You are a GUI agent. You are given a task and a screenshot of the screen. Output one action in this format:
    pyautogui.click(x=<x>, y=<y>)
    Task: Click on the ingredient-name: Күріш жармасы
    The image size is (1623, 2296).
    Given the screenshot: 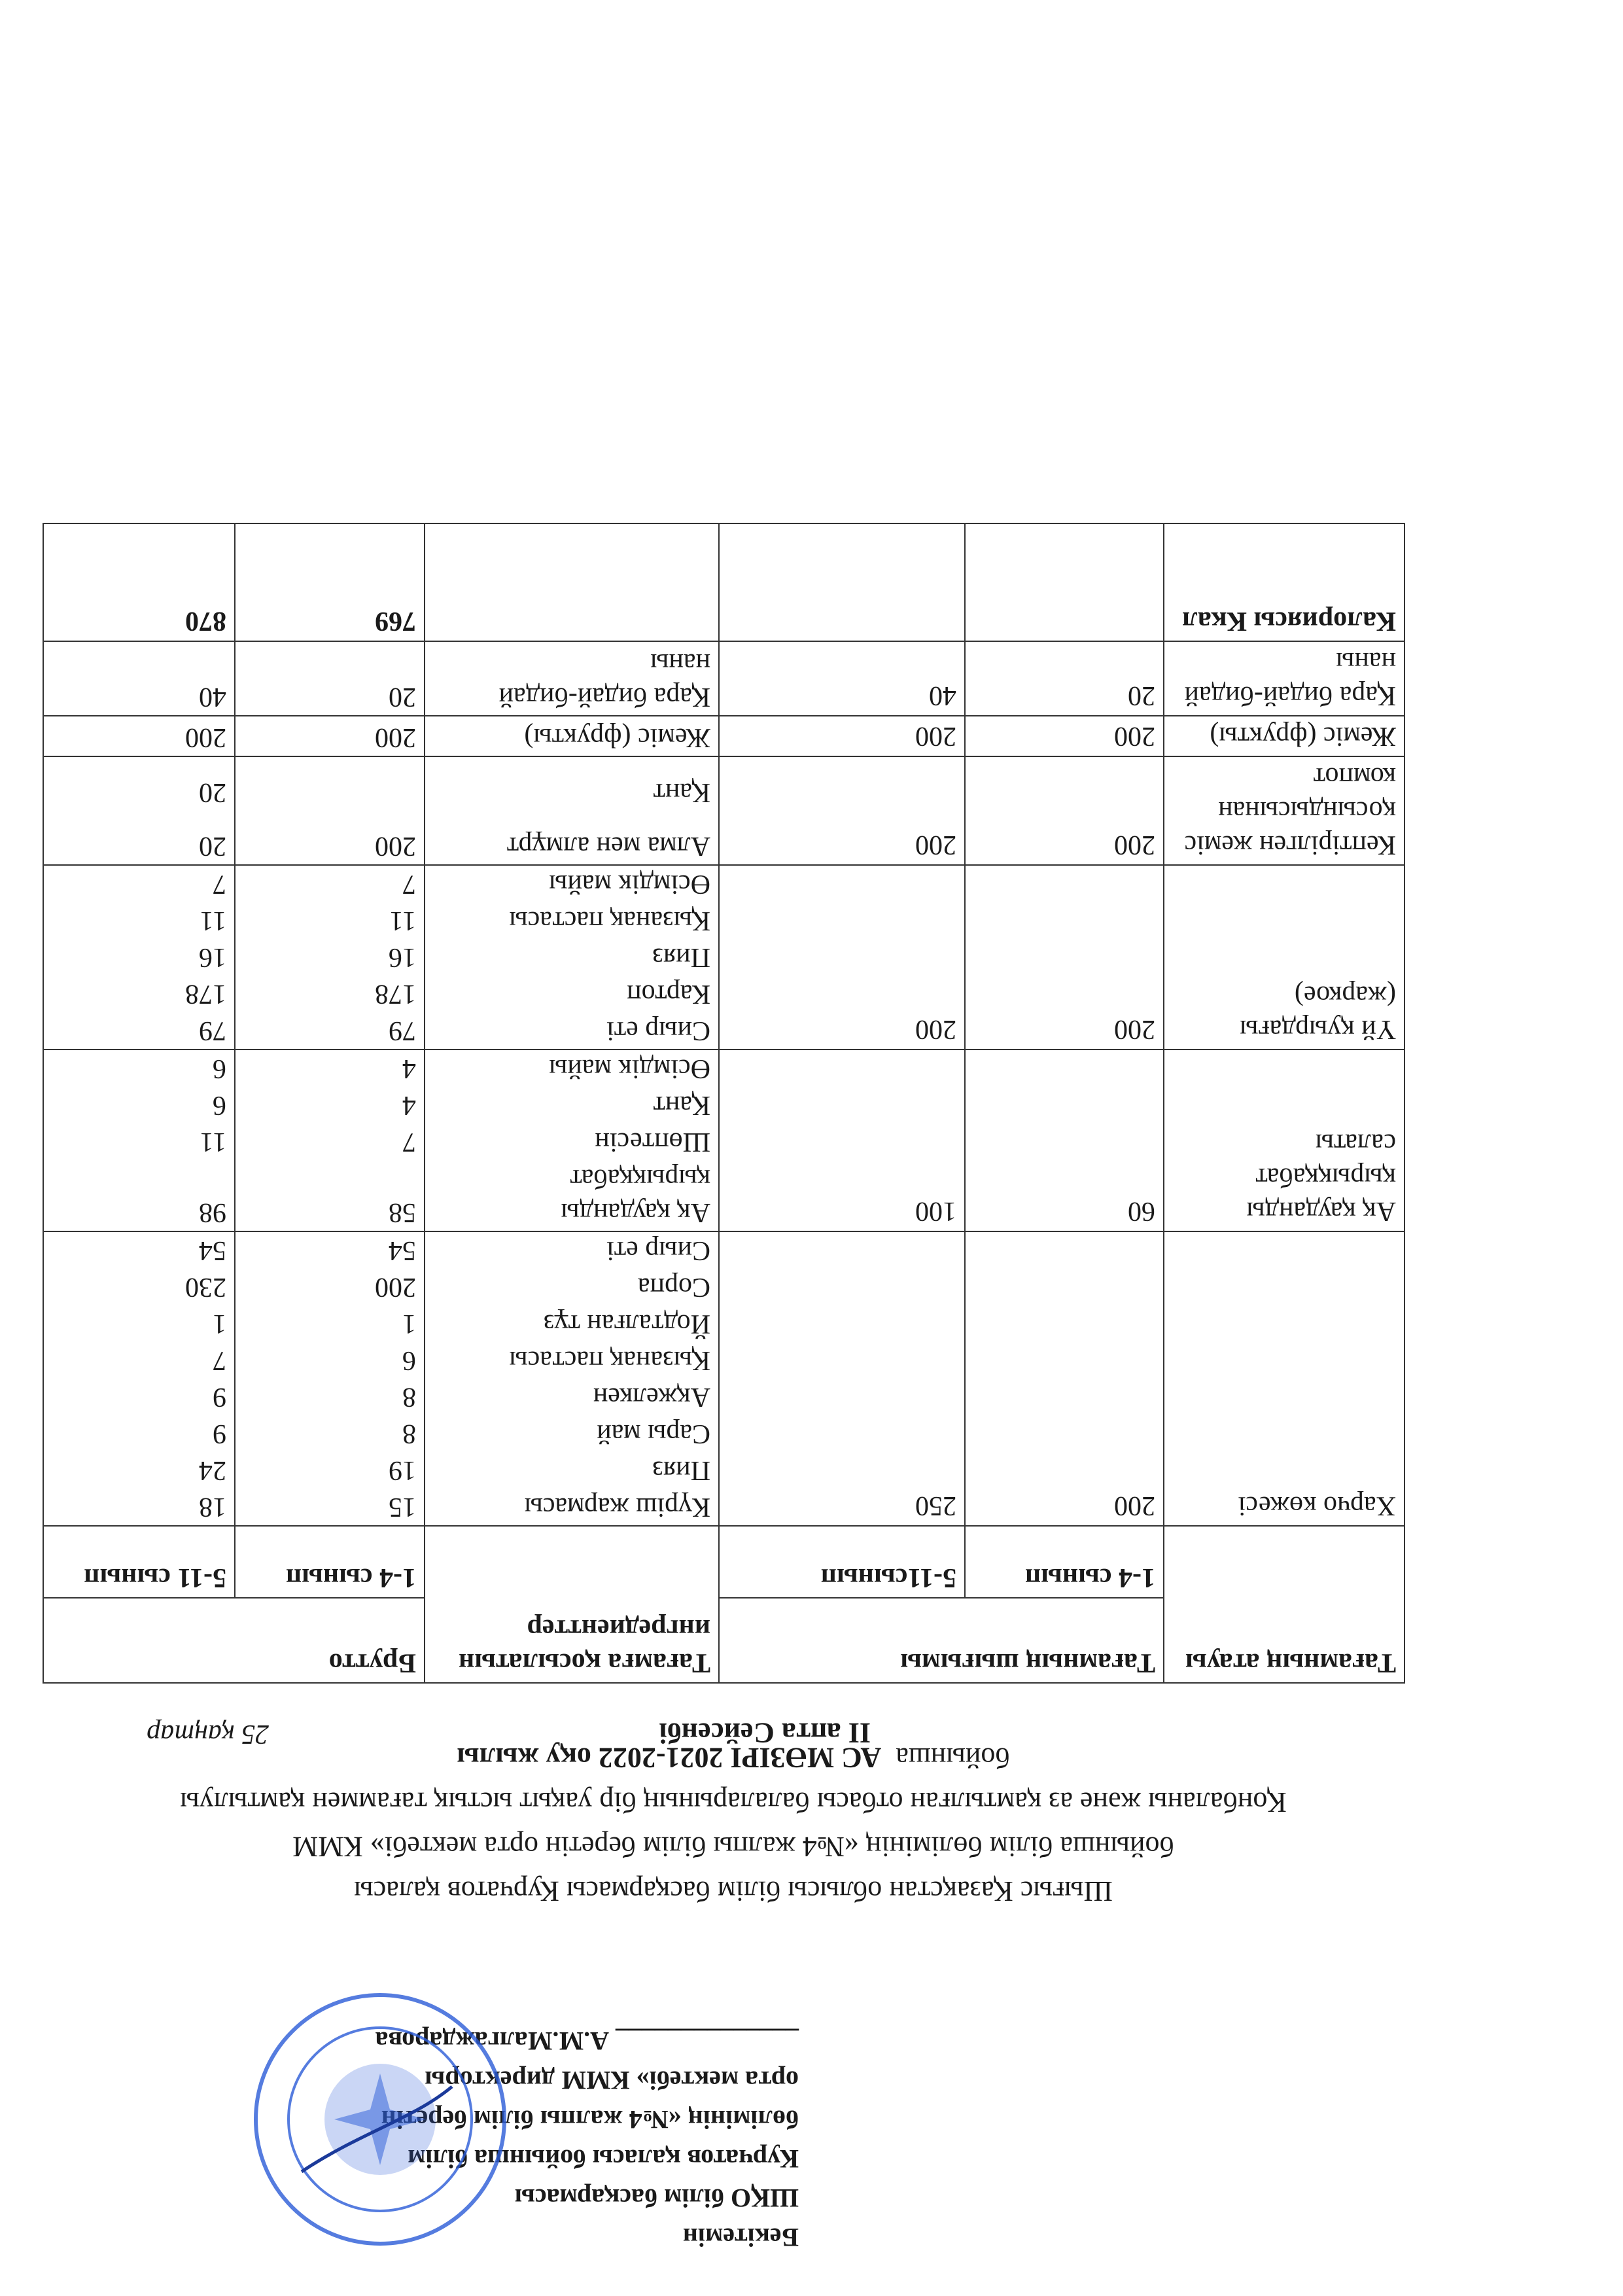 What is the action you would take?
    pyautogui.click(x=572, y=1507)
    